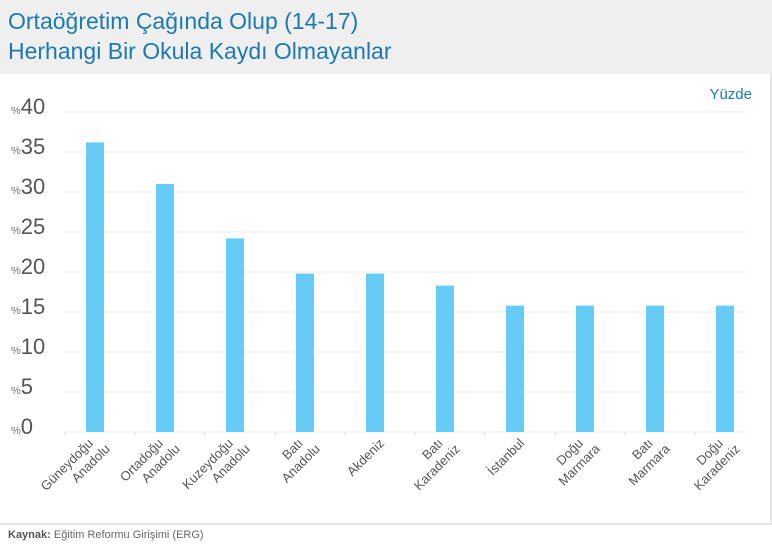 This screenshot has height=547, width=772. I want to click on x-tick-label-0: GüneydoğuAnadolu, so click(75, 467).